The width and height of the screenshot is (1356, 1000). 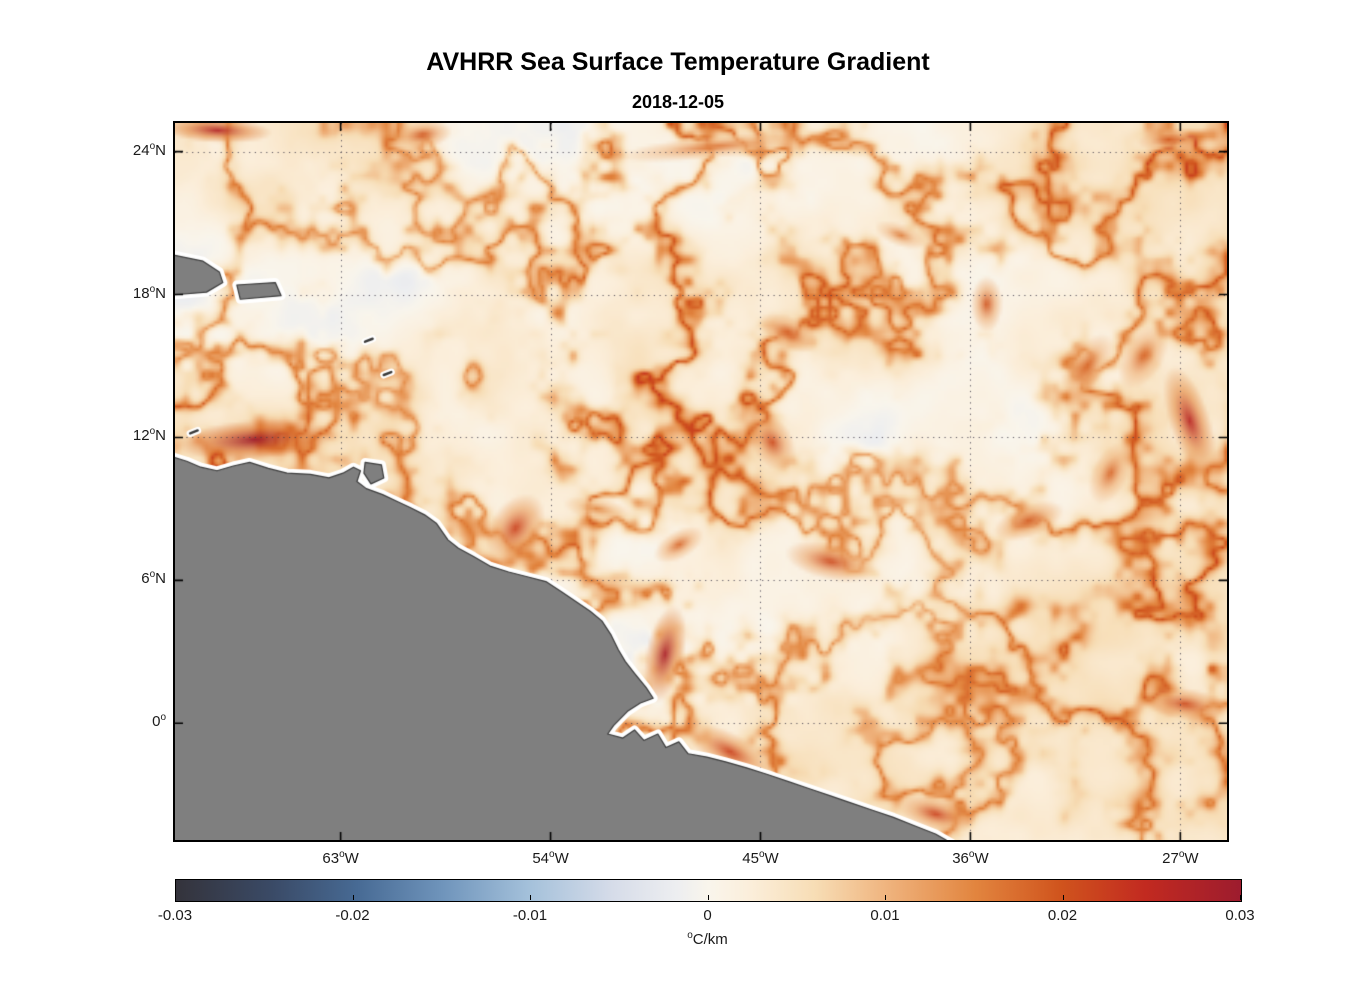 What do you see at coordinates (530, 915) in the screenshot?
I see `colorbar-tick-label: -0.01` at bounding box center [530, 915].